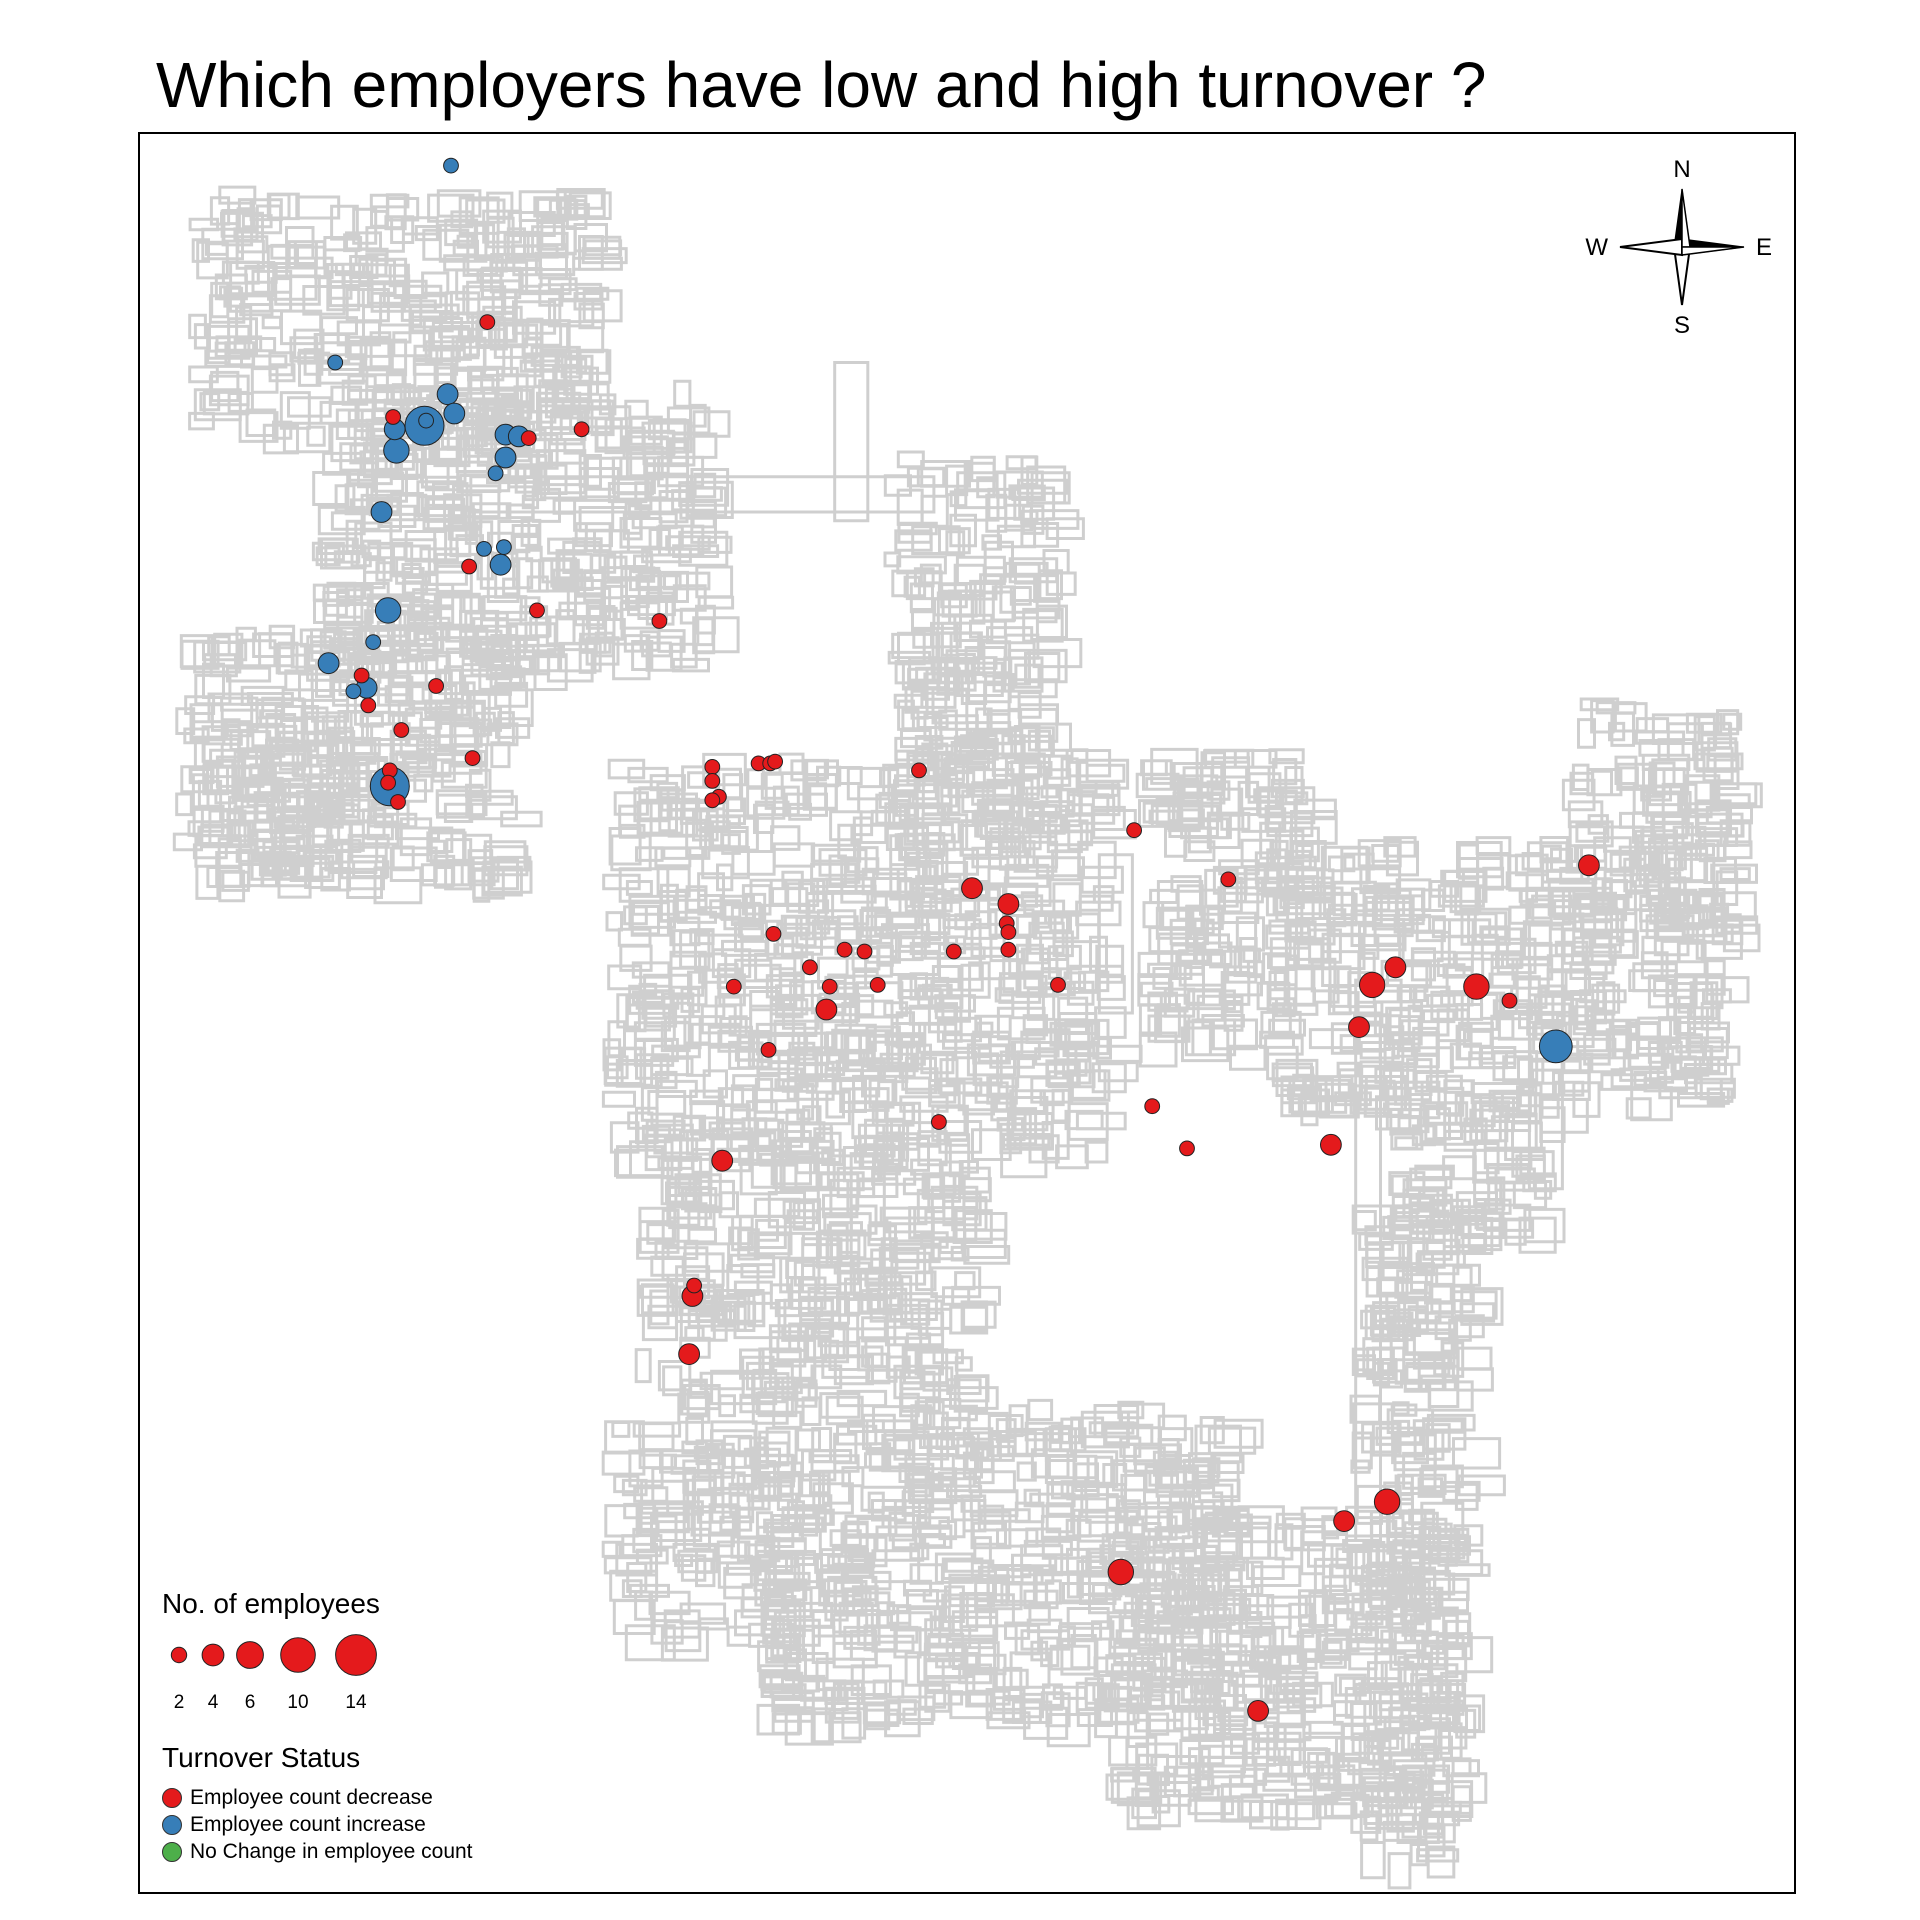 The width and height of the screenshot is (1920, 1920). I want to click on status-legend-nochange: No Change in employee count, so click(317, 1852).